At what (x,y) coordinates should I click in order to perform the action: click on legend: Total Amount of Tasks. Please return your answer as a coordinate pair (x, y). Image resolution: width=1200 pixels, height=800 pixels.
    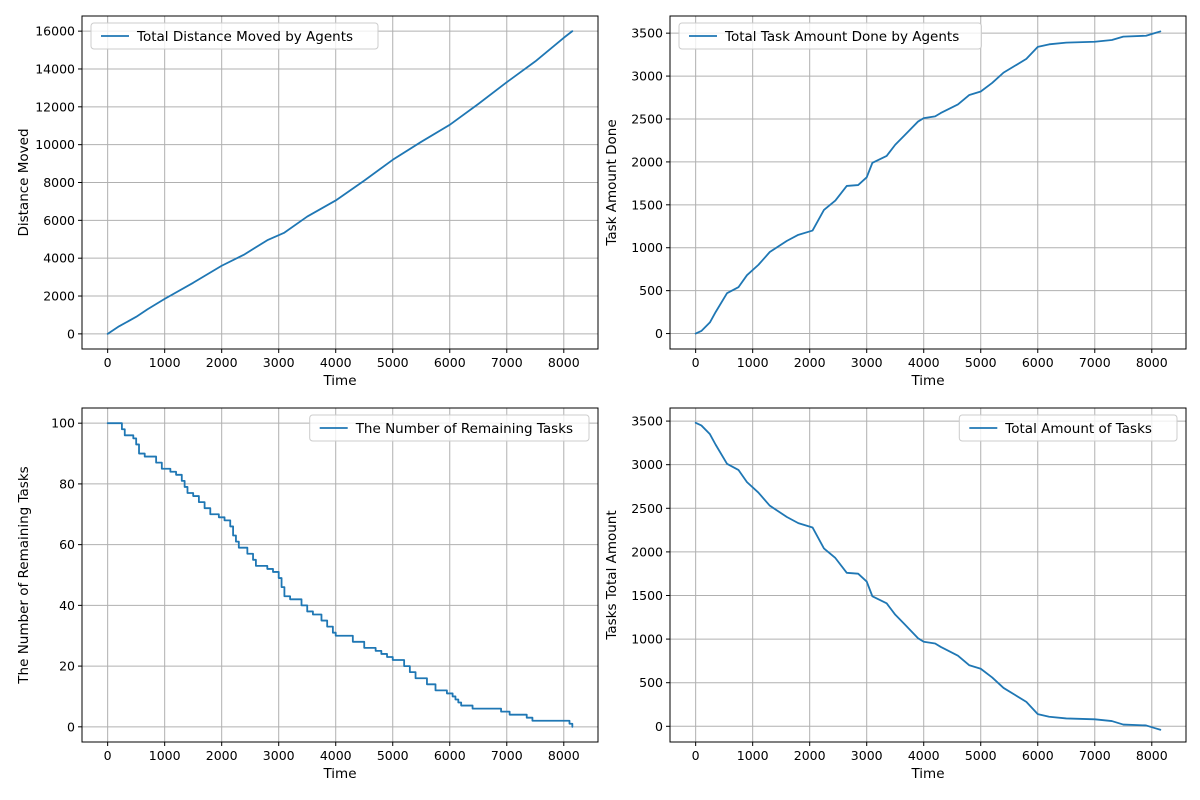
    Looking at the image, I should click on (1068, 428).